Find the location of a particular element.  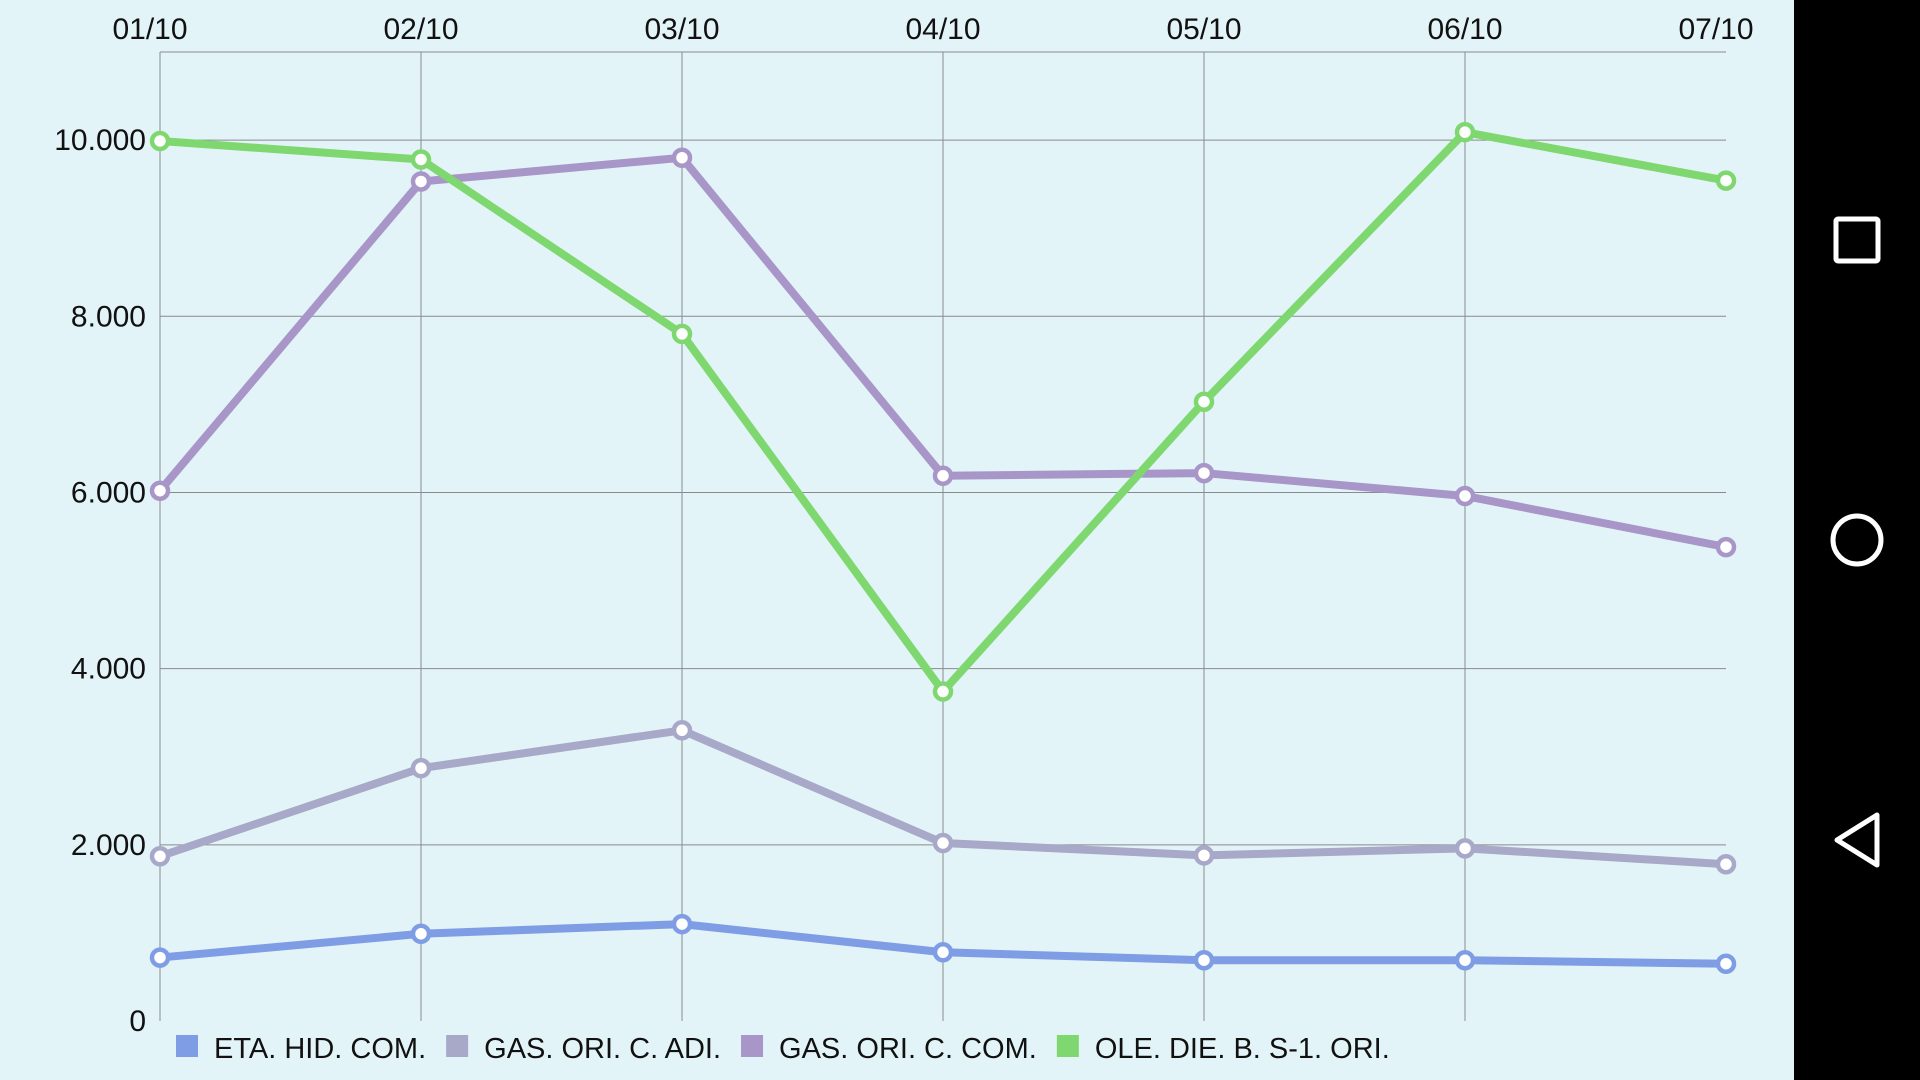

circle-home-icon is located at coordinates (1857, 540).